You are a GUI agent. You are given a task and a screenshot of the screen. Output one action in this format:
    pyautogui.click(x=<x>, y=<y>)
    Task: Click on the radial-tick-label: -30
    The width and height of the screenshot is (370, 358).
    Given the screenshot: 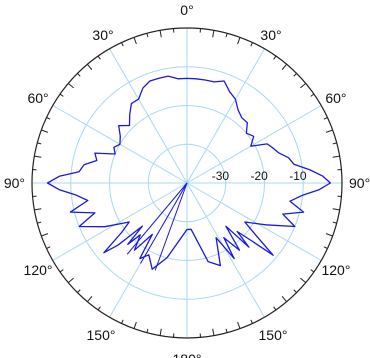 What is the action you would take?
    pyautogui.click(x=221, y=176)
    